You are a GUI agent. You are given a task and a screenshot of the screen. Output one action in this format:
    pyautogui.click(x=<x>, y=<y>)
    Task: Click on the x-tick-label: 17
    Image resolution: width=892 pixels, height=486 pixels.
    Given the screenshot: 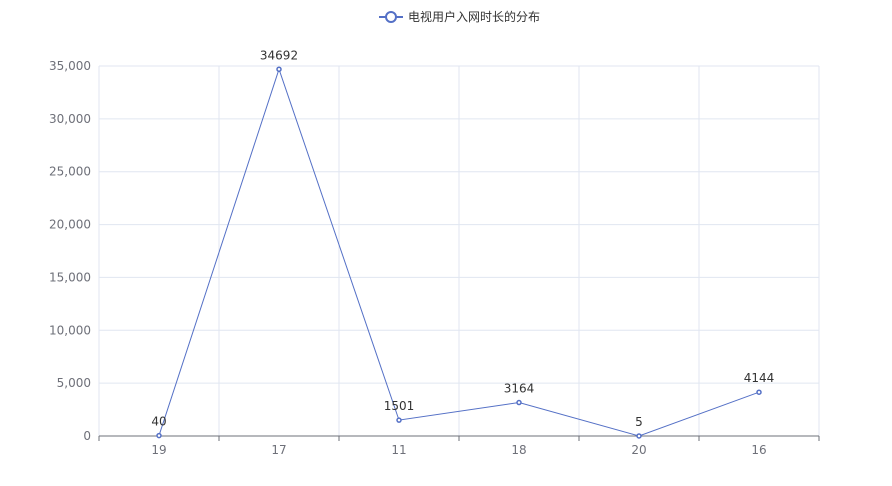 What is the action you would take?
    pyautogui.click(x=278, y=450)
    